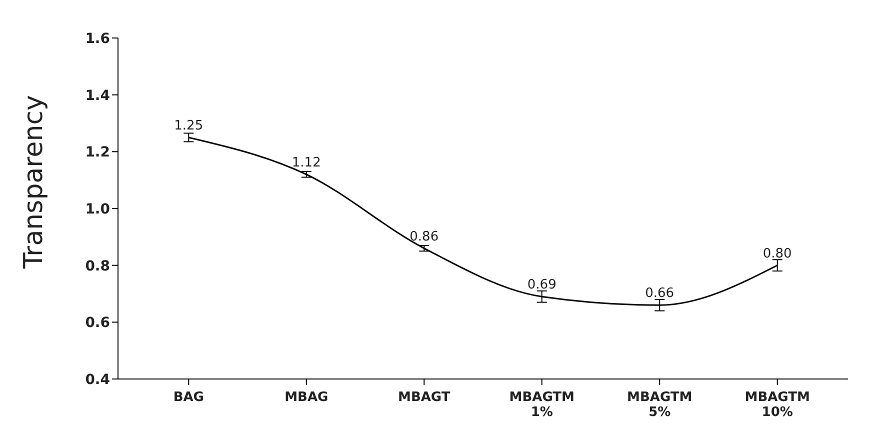 The height and width of the screenshot is (442, 877). Describe the element at coordinates (97, 323) in the screenshot. I see `y-tick-label: 0.6` at that location.